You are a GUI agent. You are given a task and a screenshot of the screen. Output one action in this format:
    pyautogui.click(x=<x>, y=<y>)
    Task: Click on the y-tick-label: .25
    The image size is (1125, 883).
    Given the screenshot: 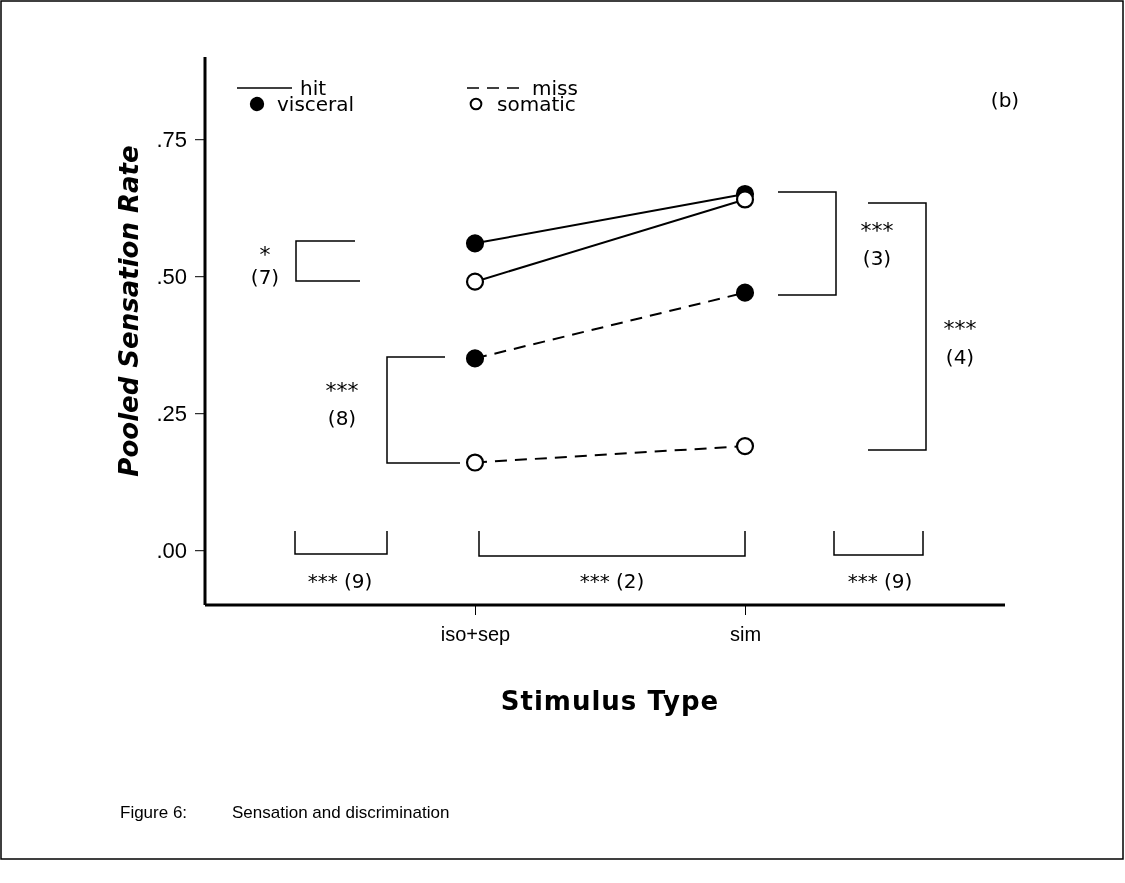 What is the action you would take?
    pyautogui.click(x=171, y=413)
    